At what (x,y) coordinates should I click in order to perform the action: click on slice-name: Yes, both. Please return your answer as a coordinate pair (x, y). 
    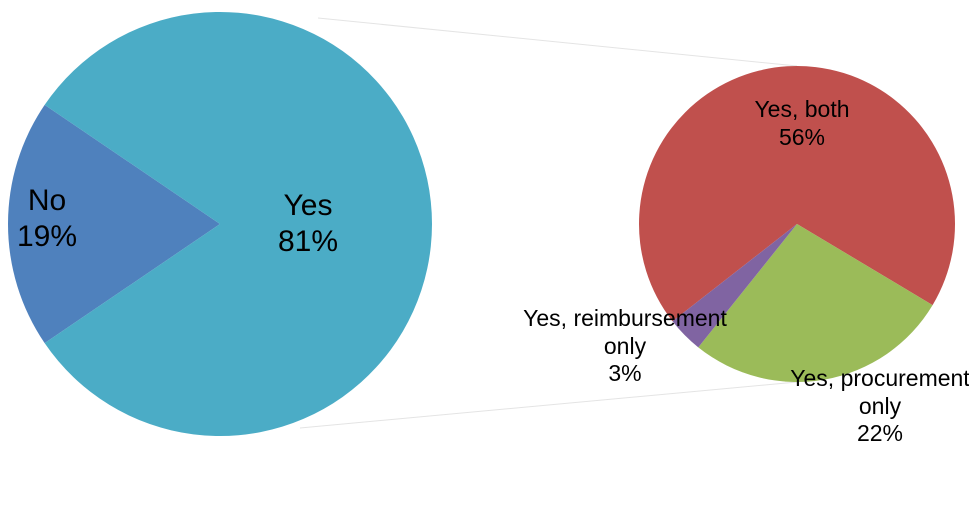
    Looking at the image, I should click on (802, 109).